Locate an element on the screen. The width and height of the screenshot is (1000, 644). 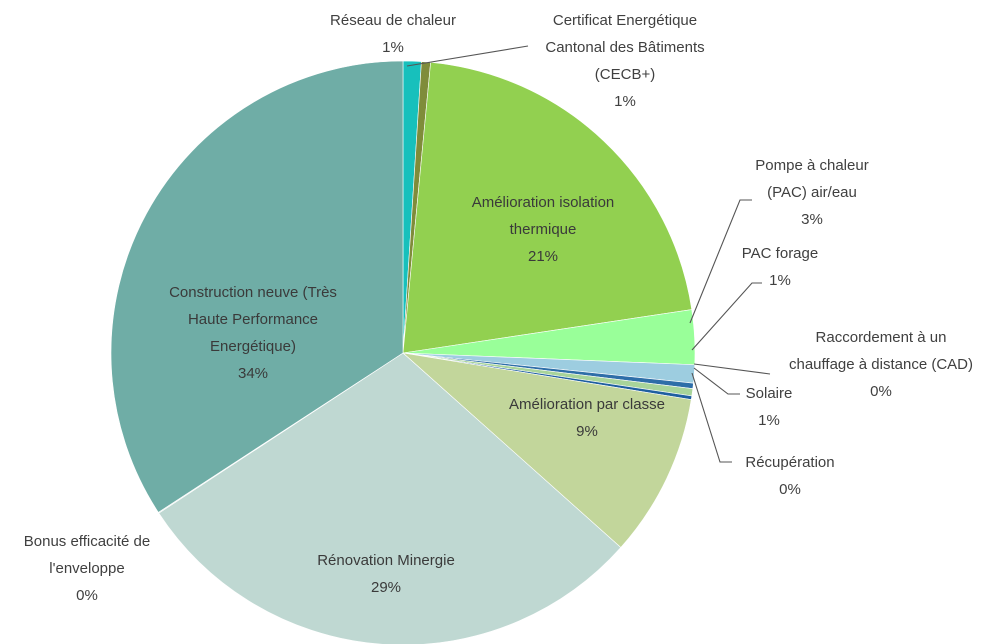
label-recuperation-line-1: 0% is located at coordinates (790, 489).